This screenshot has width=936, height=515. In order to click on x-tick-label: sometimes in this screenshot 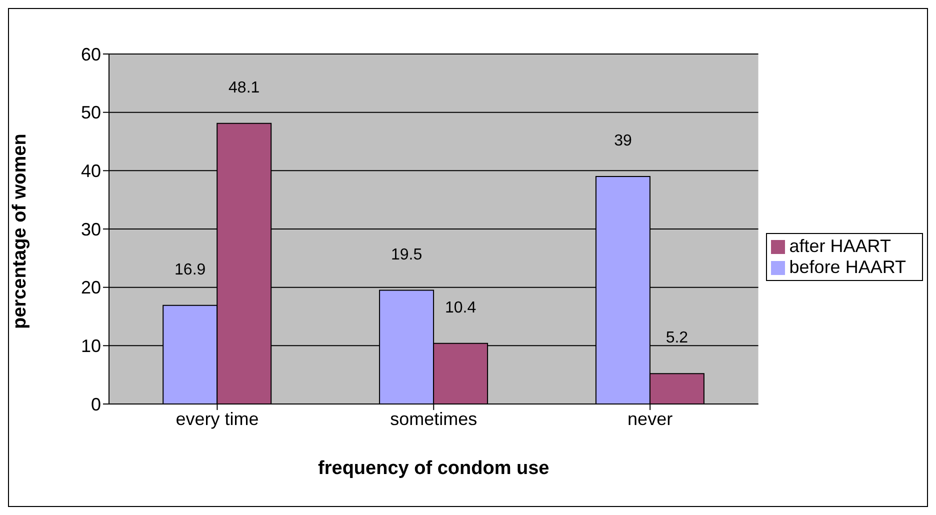, I will do `click(434, 418)`.